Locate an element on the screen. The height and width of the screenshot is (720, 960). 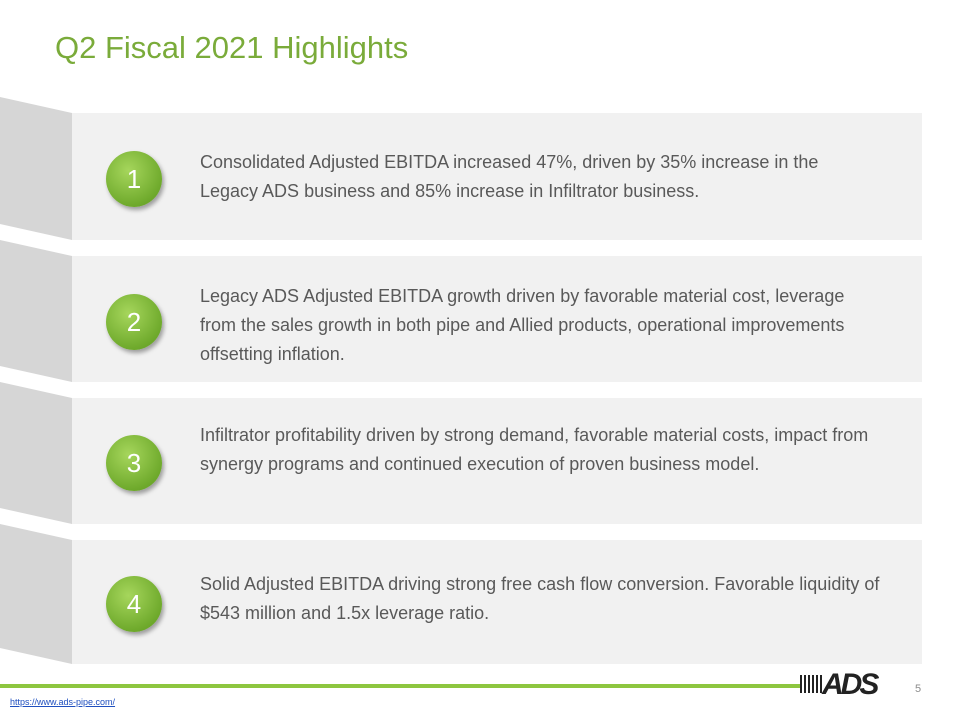
slide-title: Q2 Fiscal 2021 Highlights is located at coordinates (232, 47).